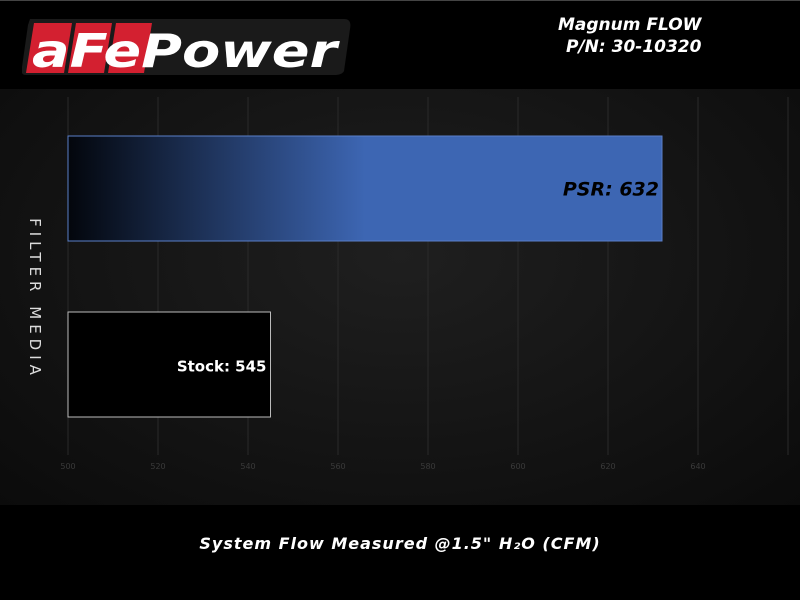 This screenshot has height=600, width=800. What do you see at coordinates (634, 47) in the screenshot?
I see `part-number: P/N: 30-10320` at bounding box center [634, 47].